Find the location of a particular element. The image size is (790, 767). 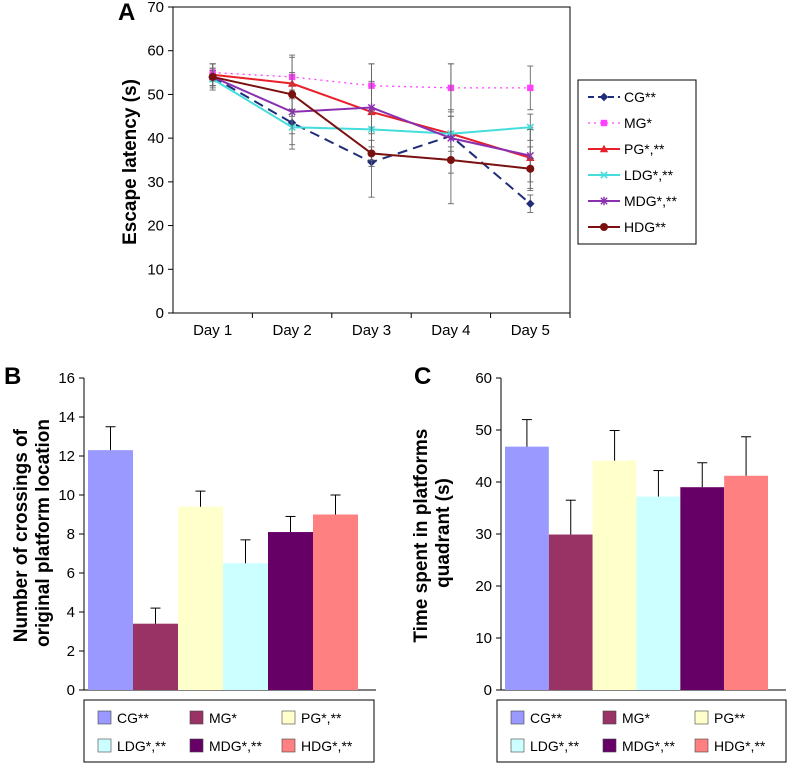

panel-c-bar-ldg is located at coordinates (658, 593).